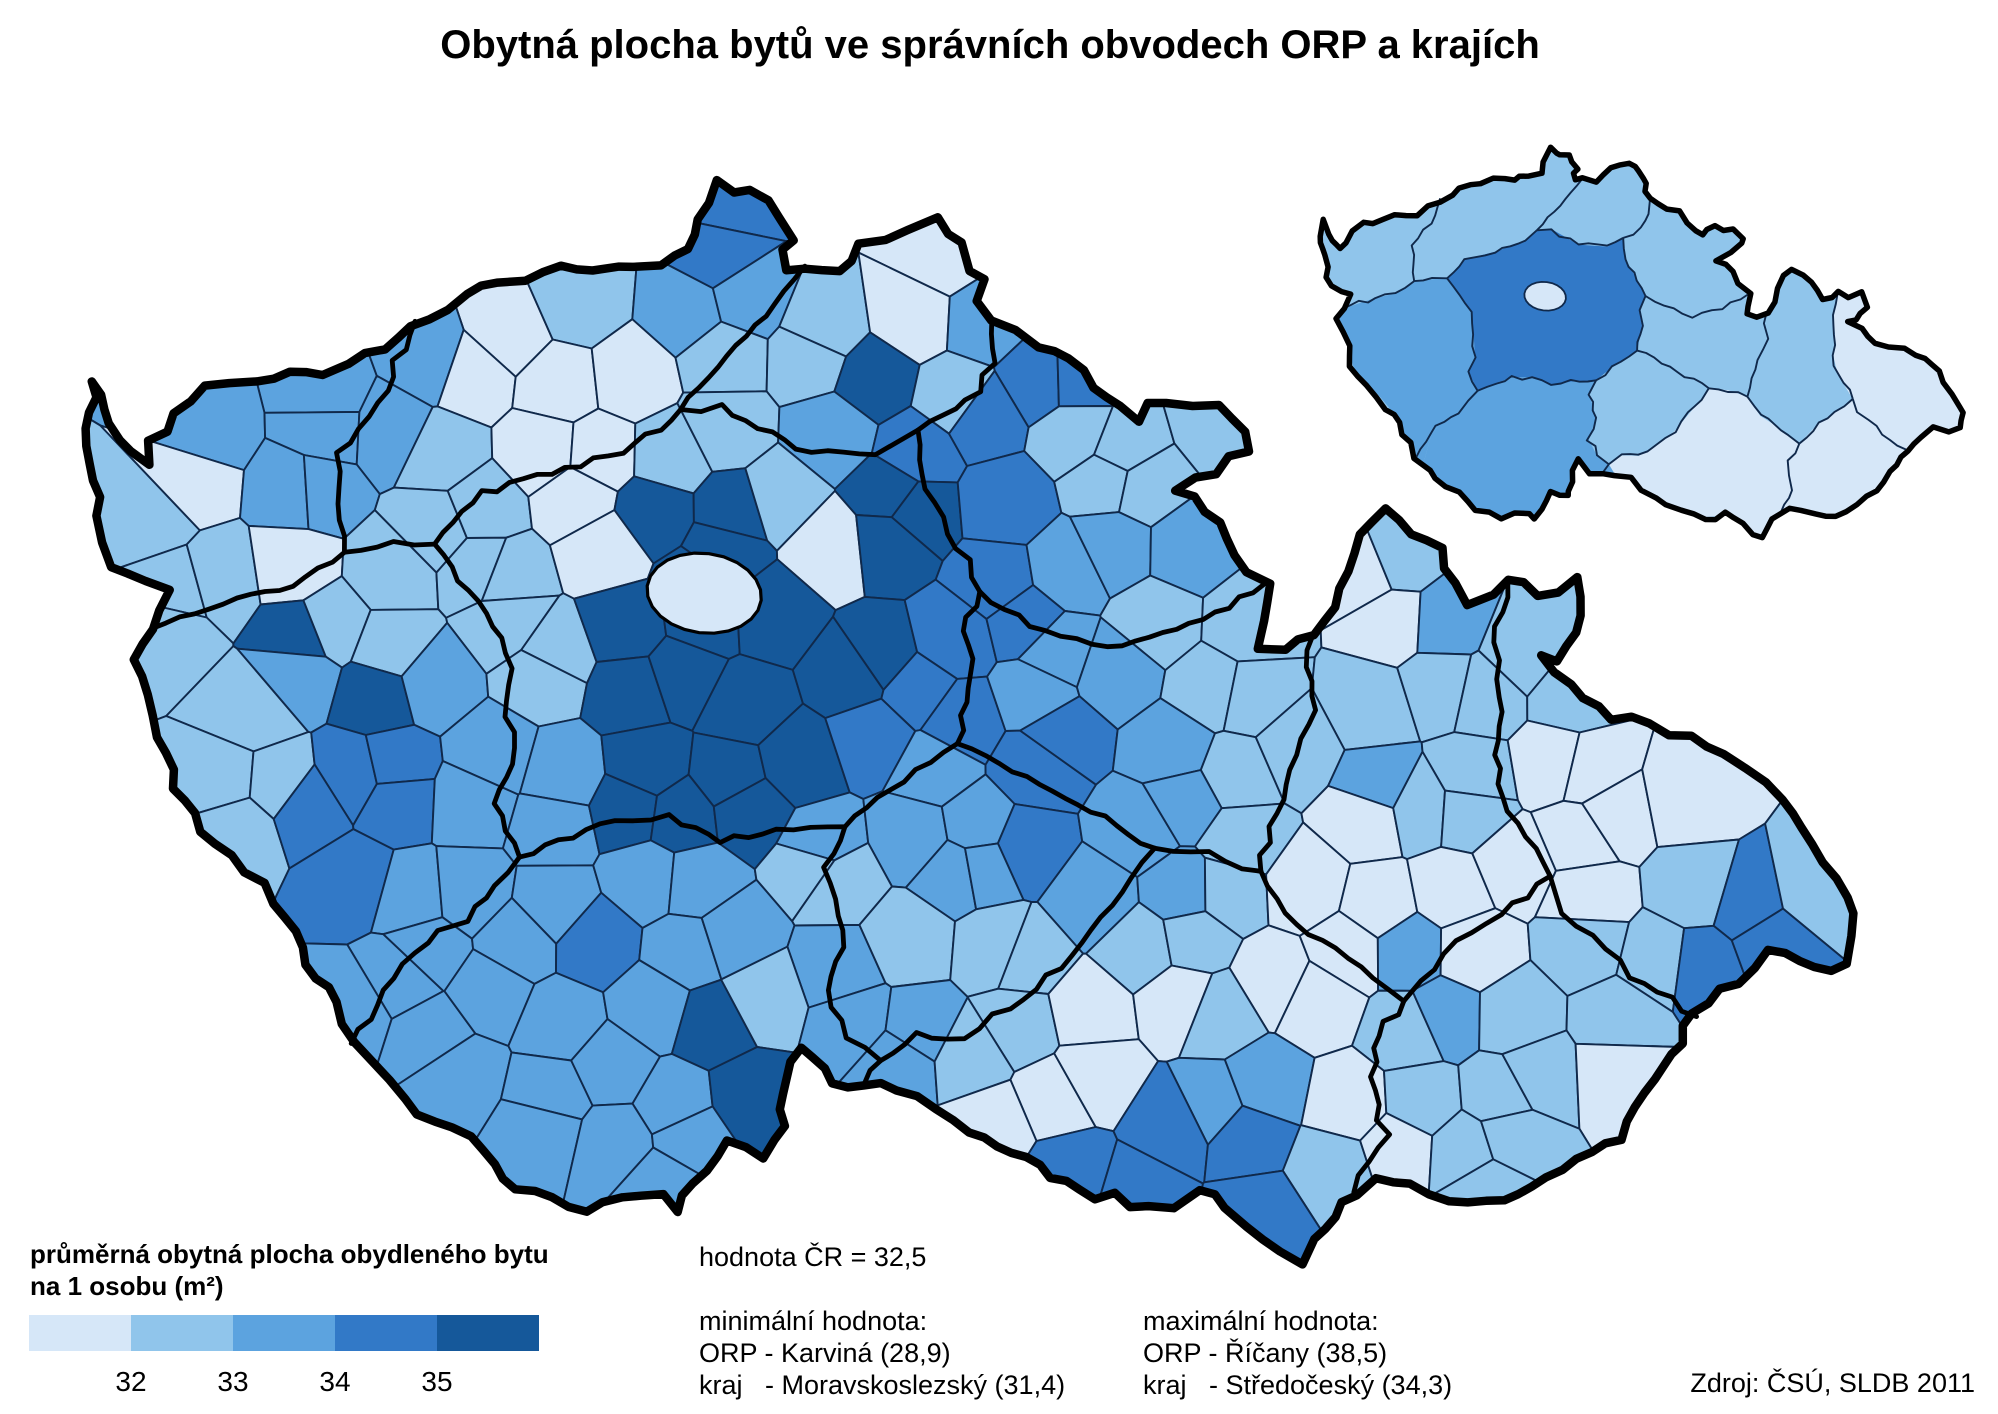 The width and height of the screenshot is (1998, 1414). I want to click on svg-text: ORP - Karviná (28,9), so click(825, 1353).